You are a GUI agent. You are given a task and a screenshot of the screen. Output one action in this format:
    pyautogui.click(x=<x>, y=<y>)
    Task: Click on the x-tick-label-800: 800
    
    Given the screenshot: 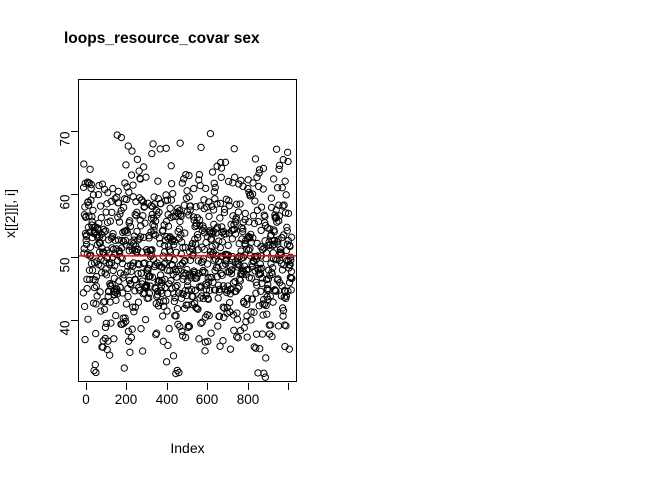 What is the action you would take?
    pyautogui.click(x=248, y=399)
    